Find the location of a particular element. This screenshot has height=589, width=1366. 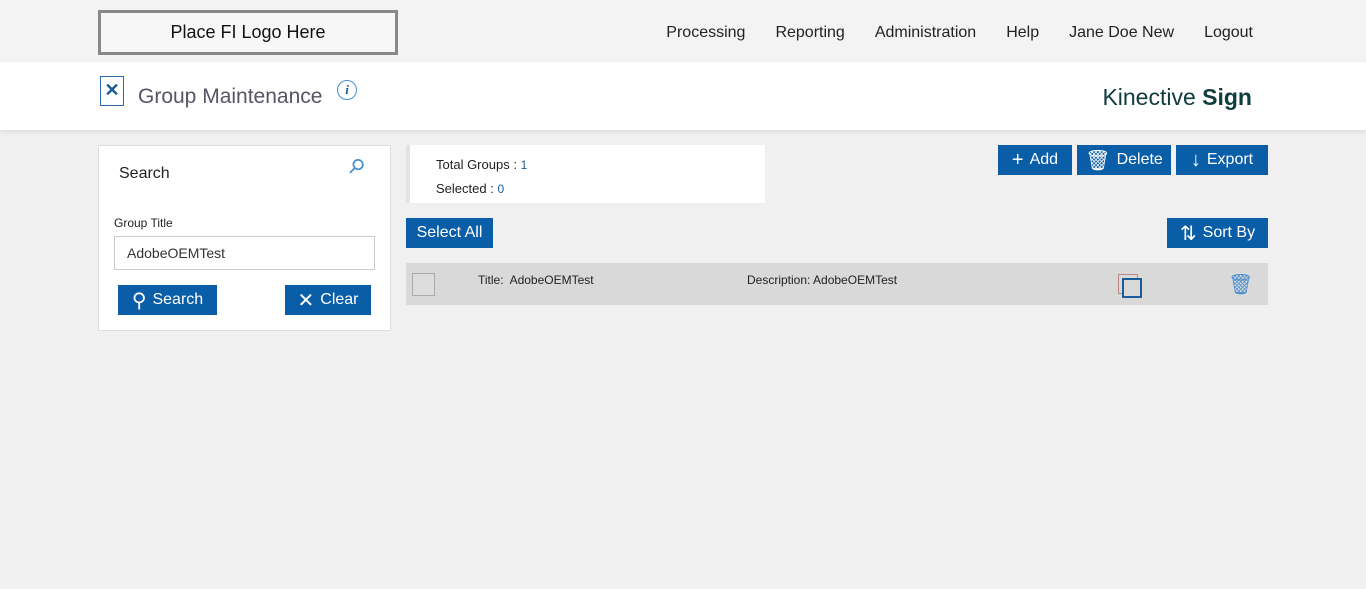

nav-logout: Logout is located at coordinates (1228, 32).